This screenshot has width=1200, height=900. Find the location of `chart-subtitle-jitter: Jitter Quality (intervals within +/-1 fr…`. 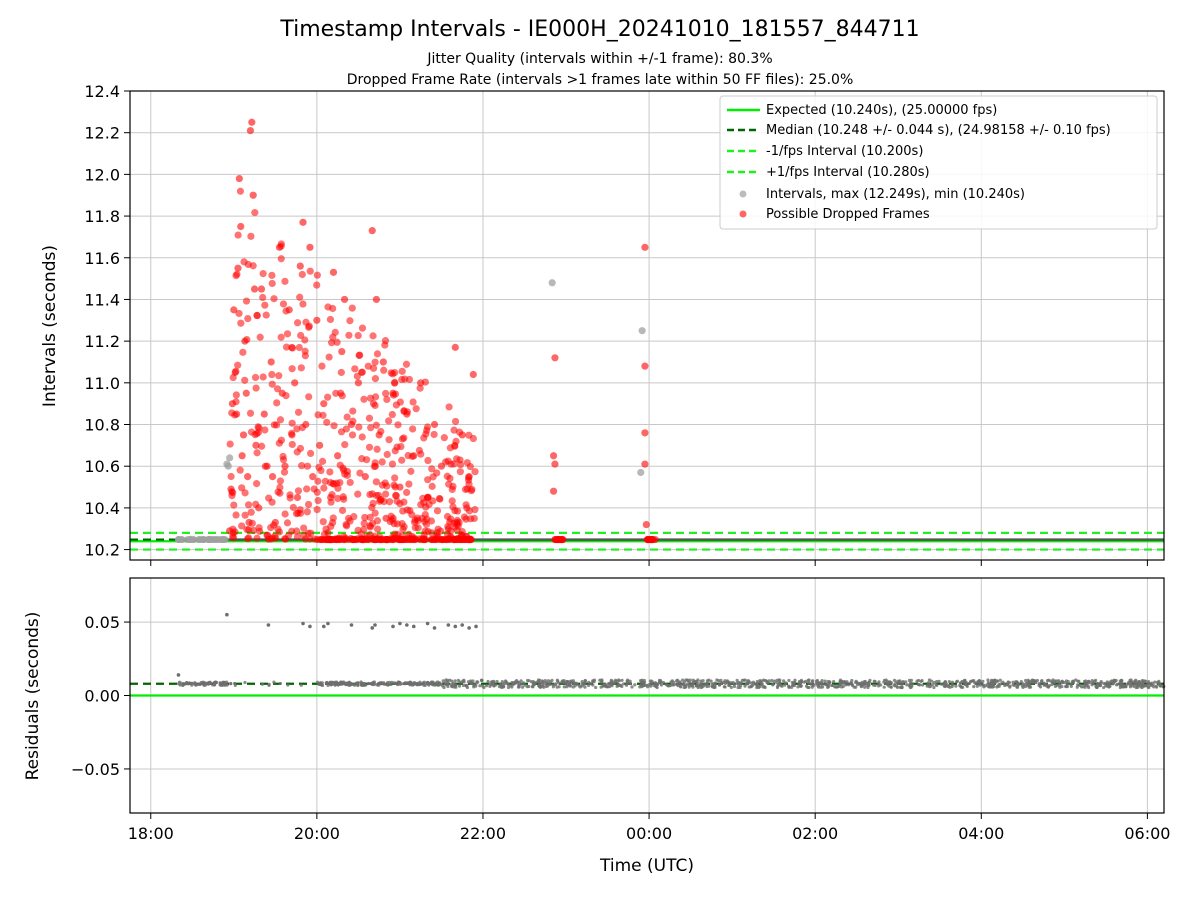

chart-subtitle-jitter: Jitter Quality (intervals within +/-1 fr… is located at coordinates (599, 59).